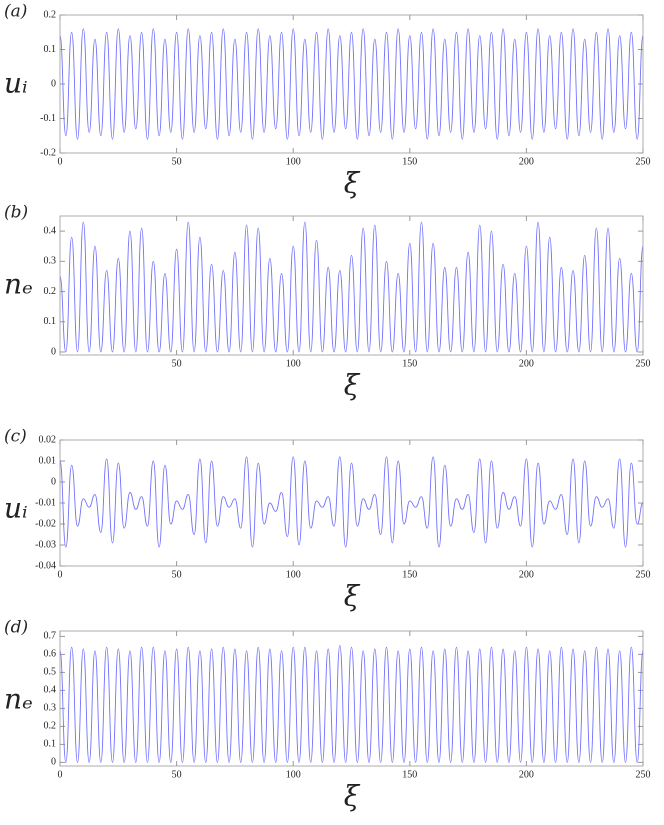  What do you see at coordinates (16, 213) in the screenshot?
I see `panel-label: (b)` at bounding box center [16, 213].